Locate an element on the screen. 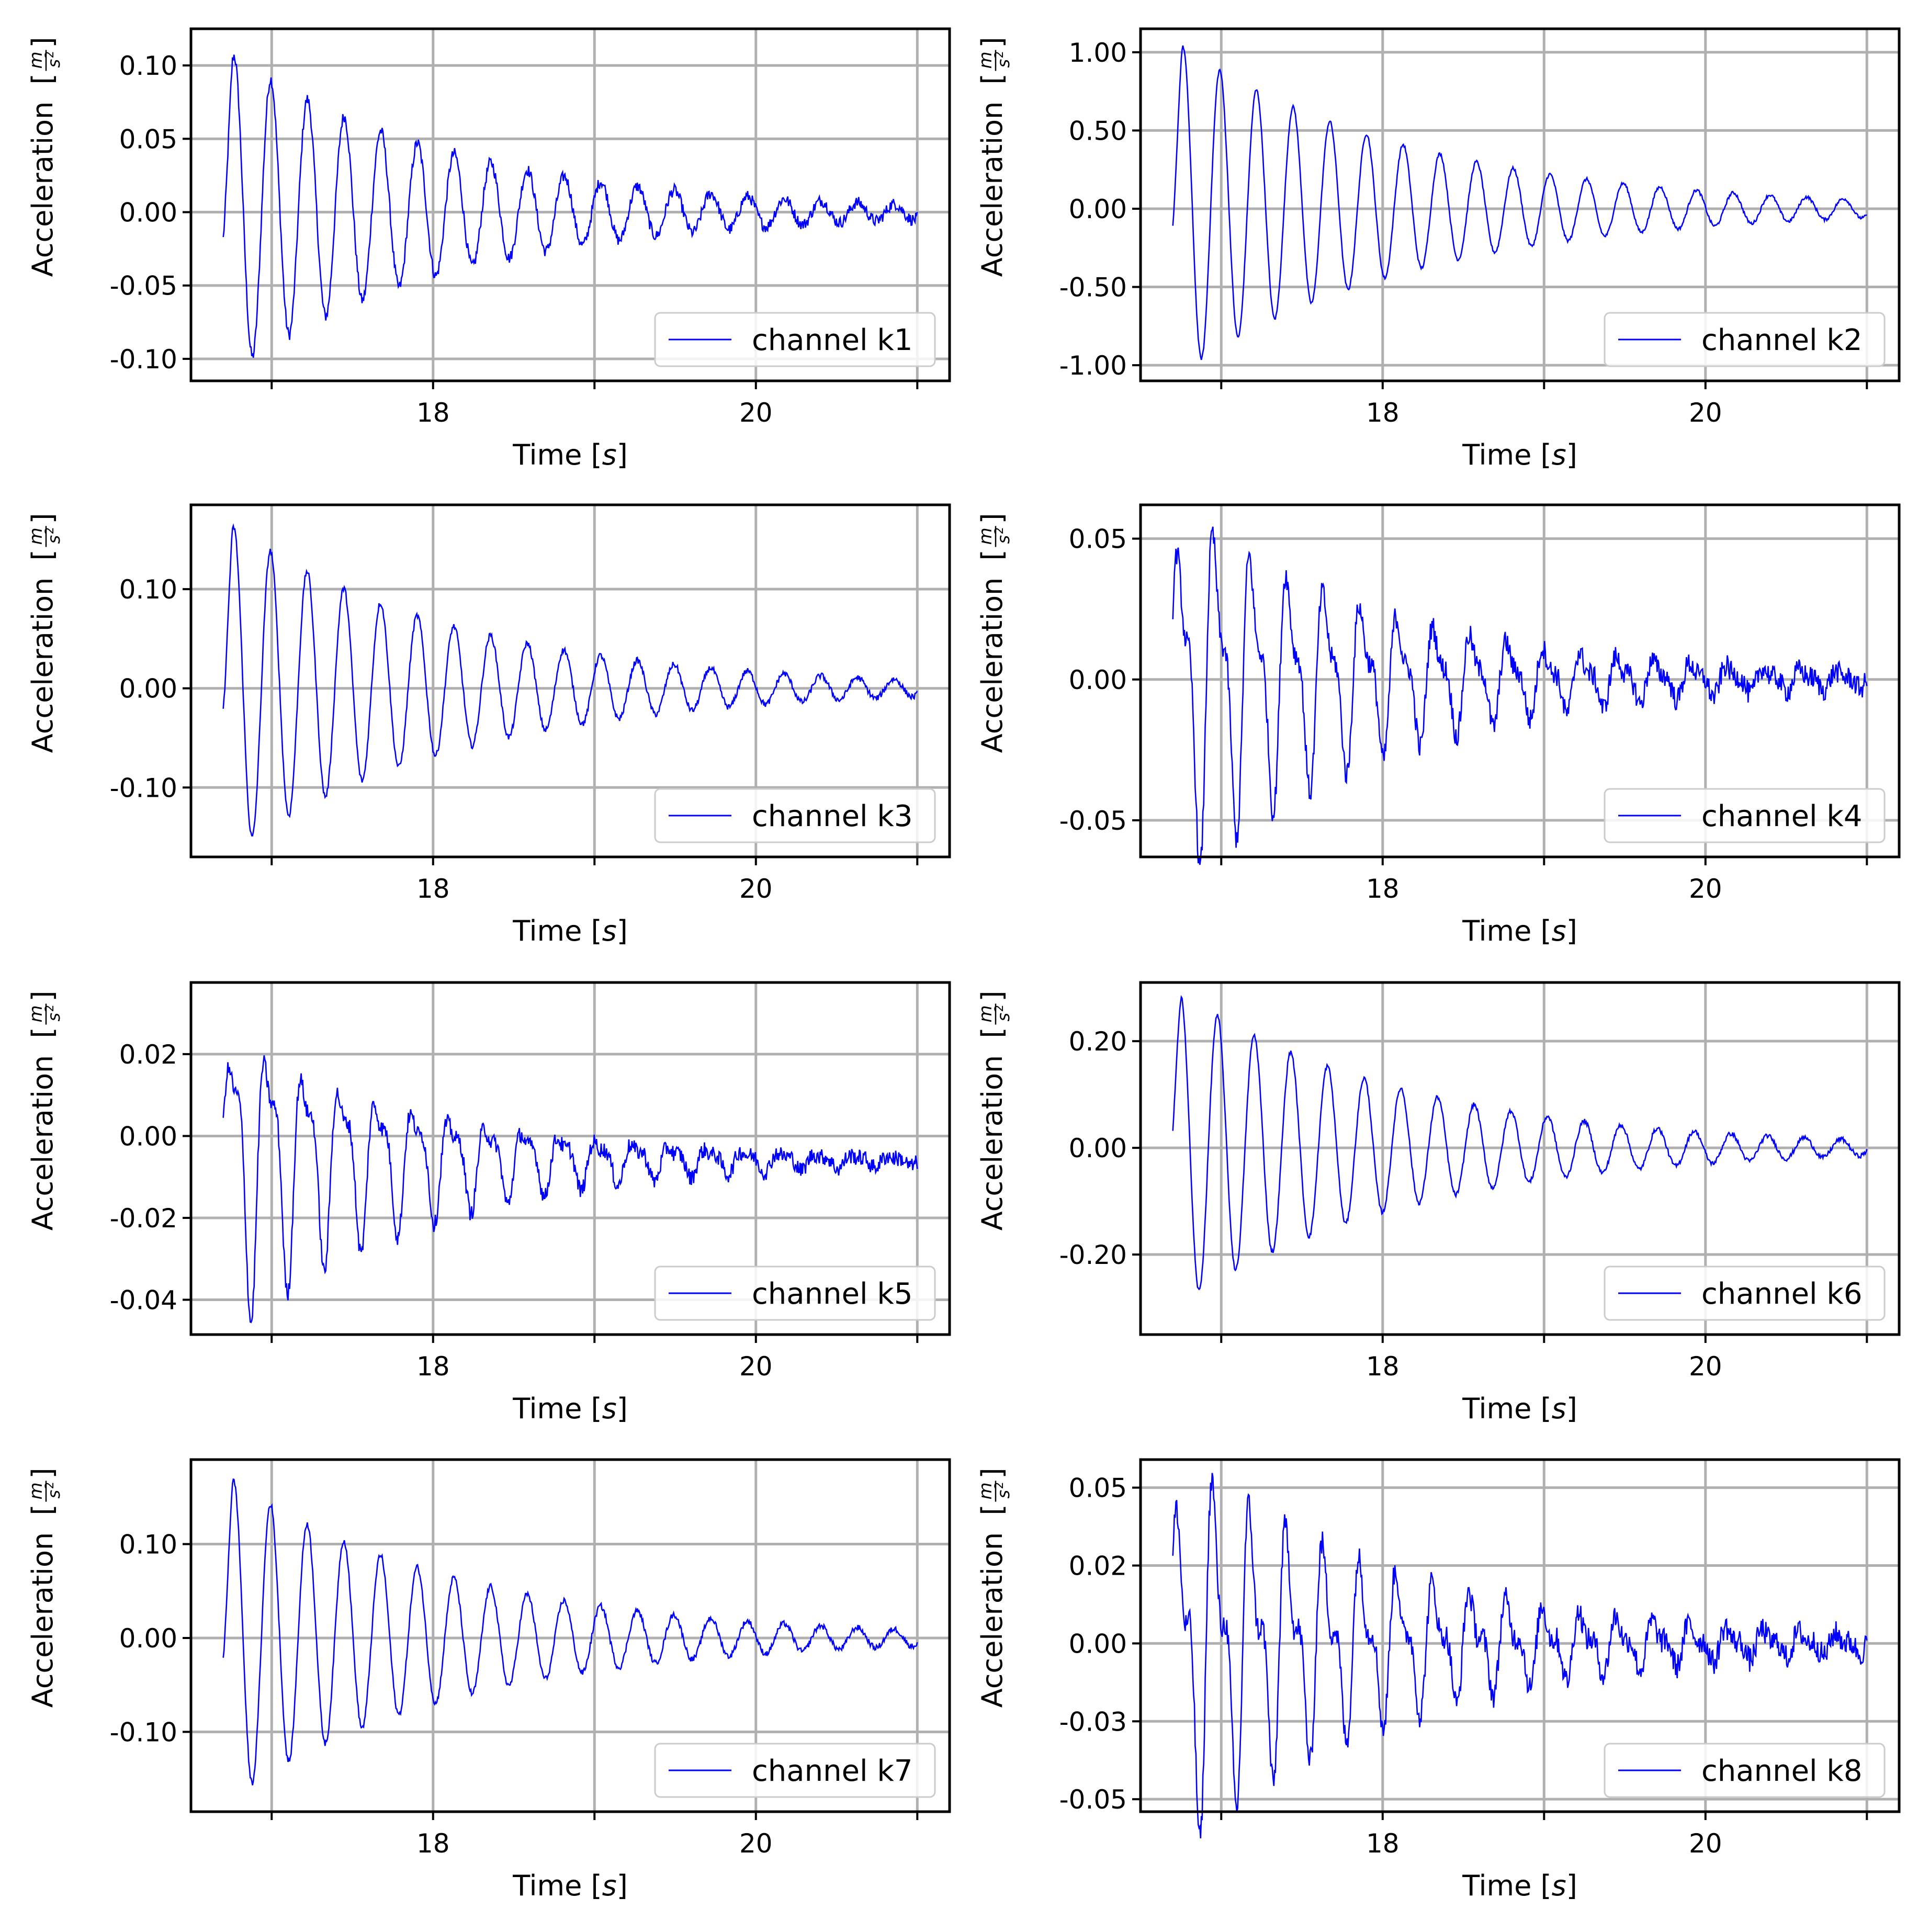  legend-label: channel k4 is located at coordinates (1781, 816).